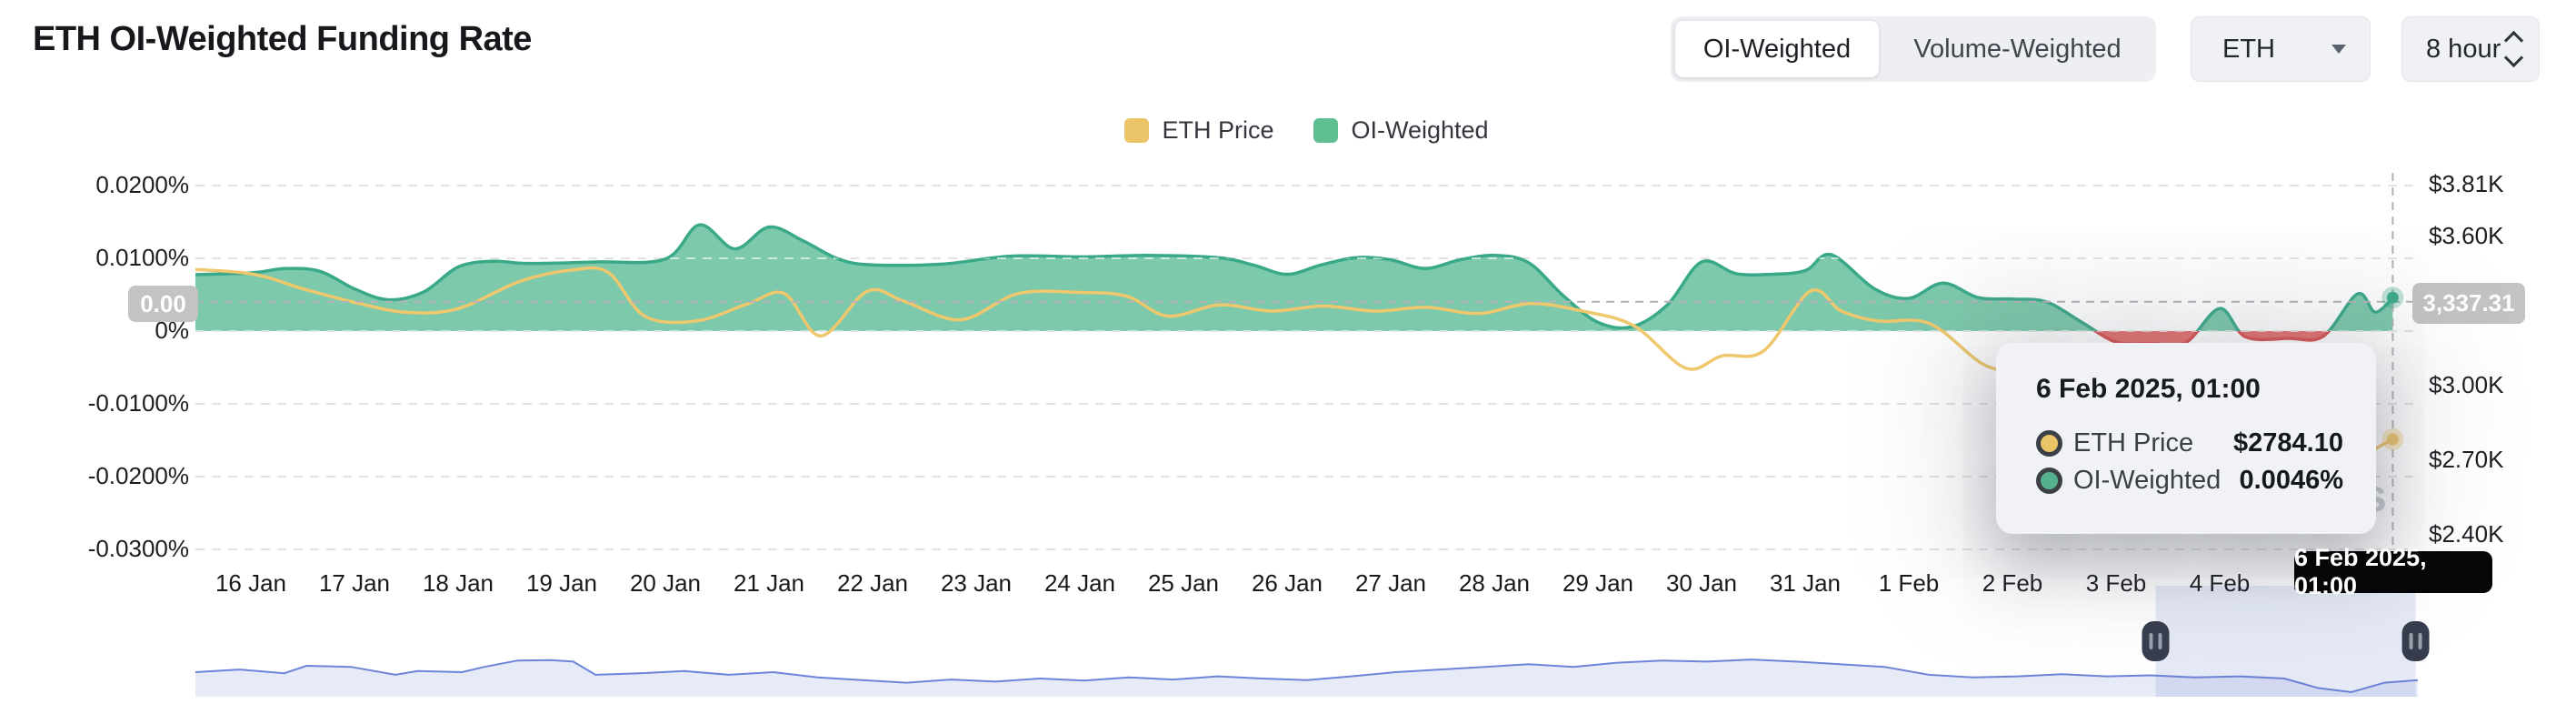 The width and height of the screenshot is (2576, 724). Describe the element at coordinates (458, 583) in the screenshot. I see `x-axis-tick: 18 Jan` at that location.